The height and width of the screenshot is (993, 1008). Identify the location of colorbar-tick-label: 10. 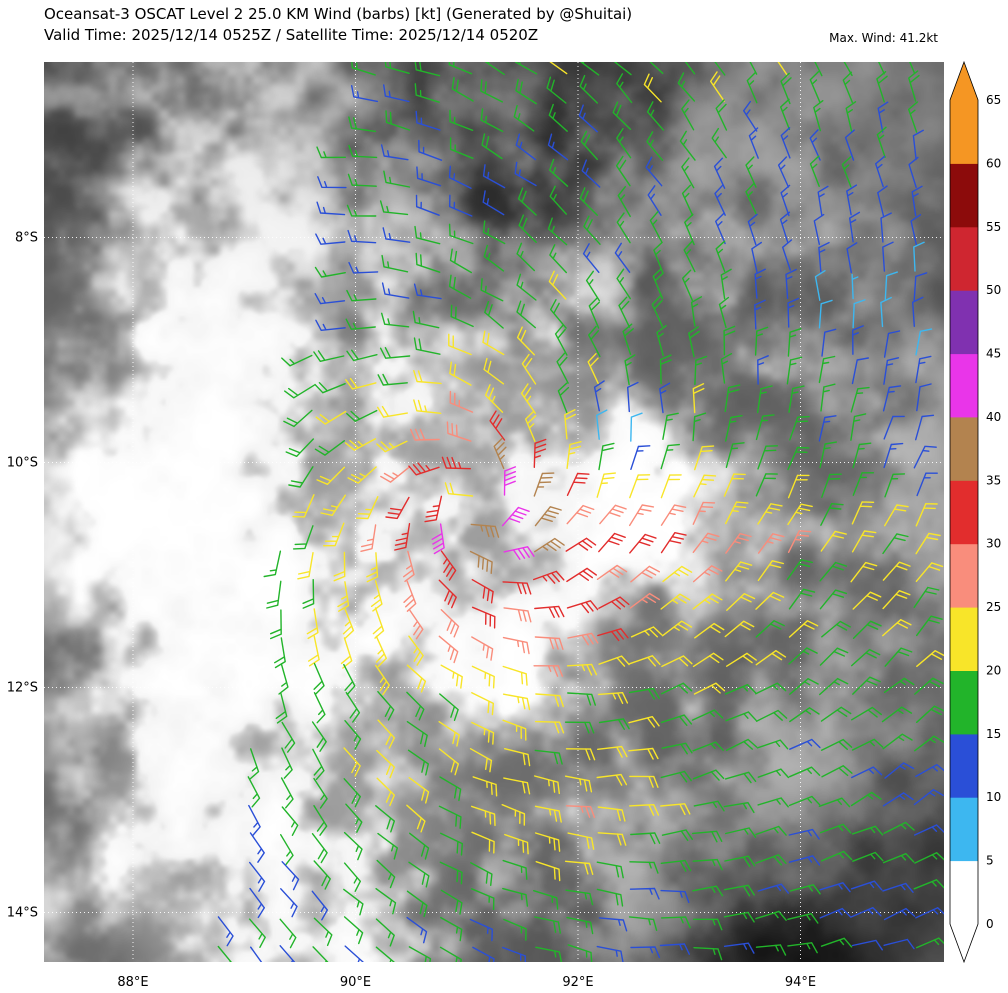
(993, 797).